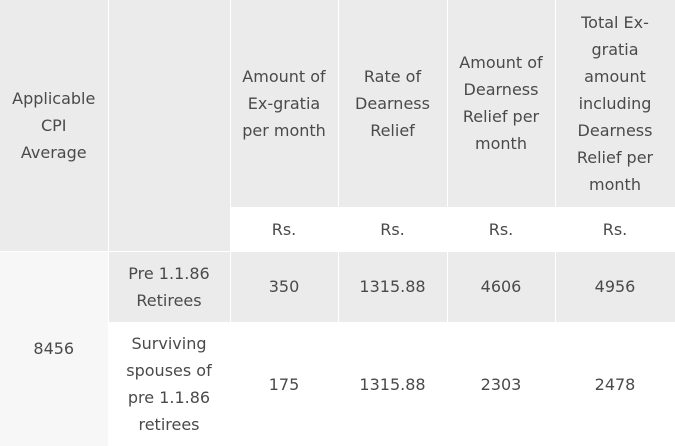 The height and width of the screenshot is (446, 675). Describe the element at coordinates (501, 104) in the screenshot. I see `header-dr-amount: Amount of Dearness Relief per month` at that location.